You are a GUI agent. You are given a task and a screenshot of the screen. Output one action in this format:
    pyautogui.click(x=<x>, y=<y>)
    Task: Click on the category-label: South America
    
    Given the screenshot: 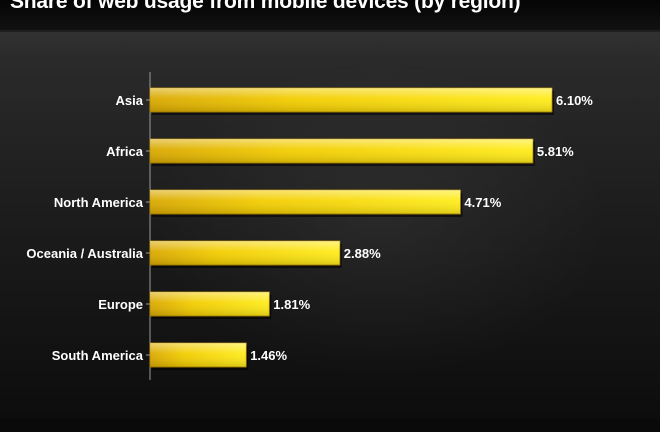 What is the action you would take?
    pyautogui.click(x=98, y=355)
    